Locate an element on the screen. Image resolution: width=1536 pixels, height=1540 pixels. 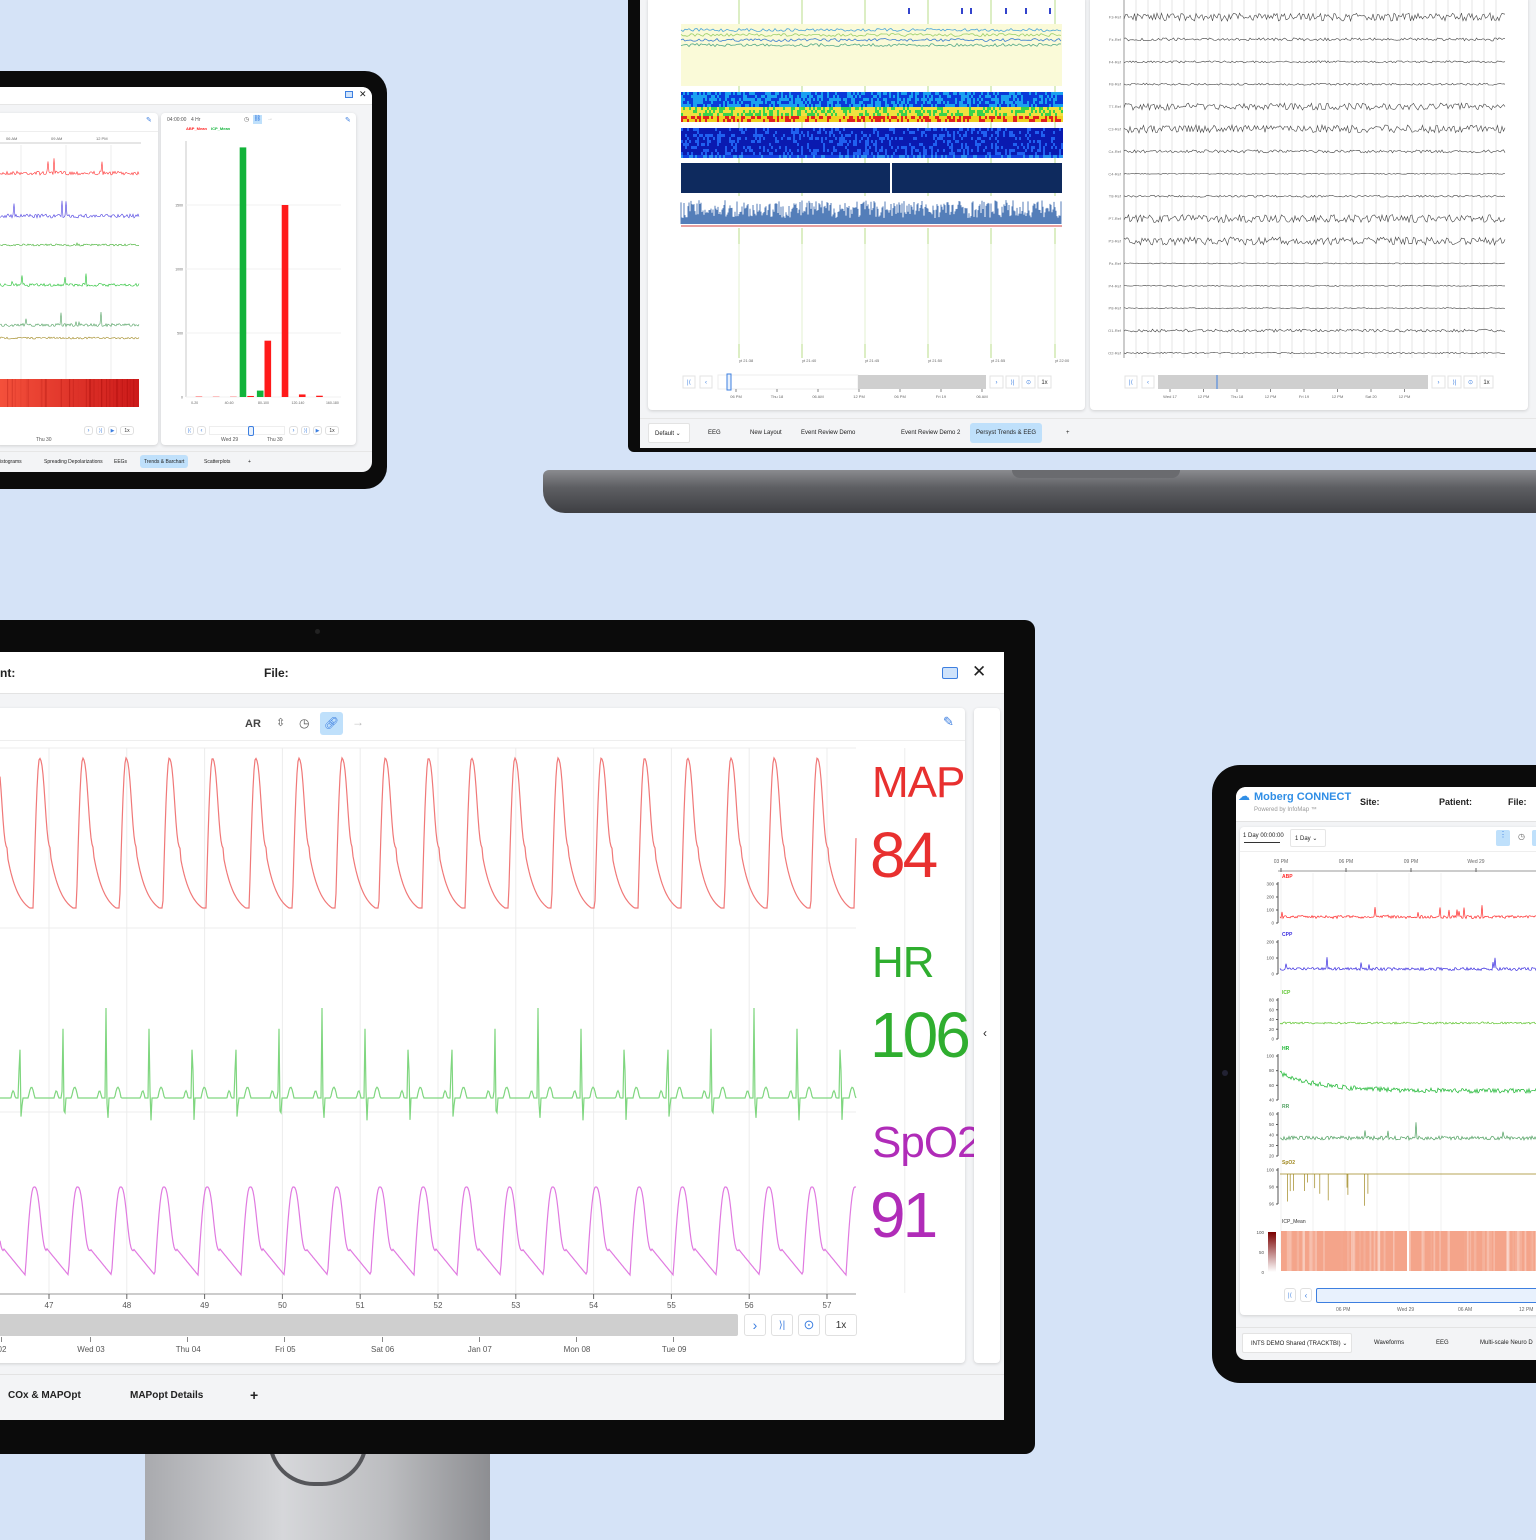
vertical-scale-button: ⋮ is located at coordinates (1503, 838).